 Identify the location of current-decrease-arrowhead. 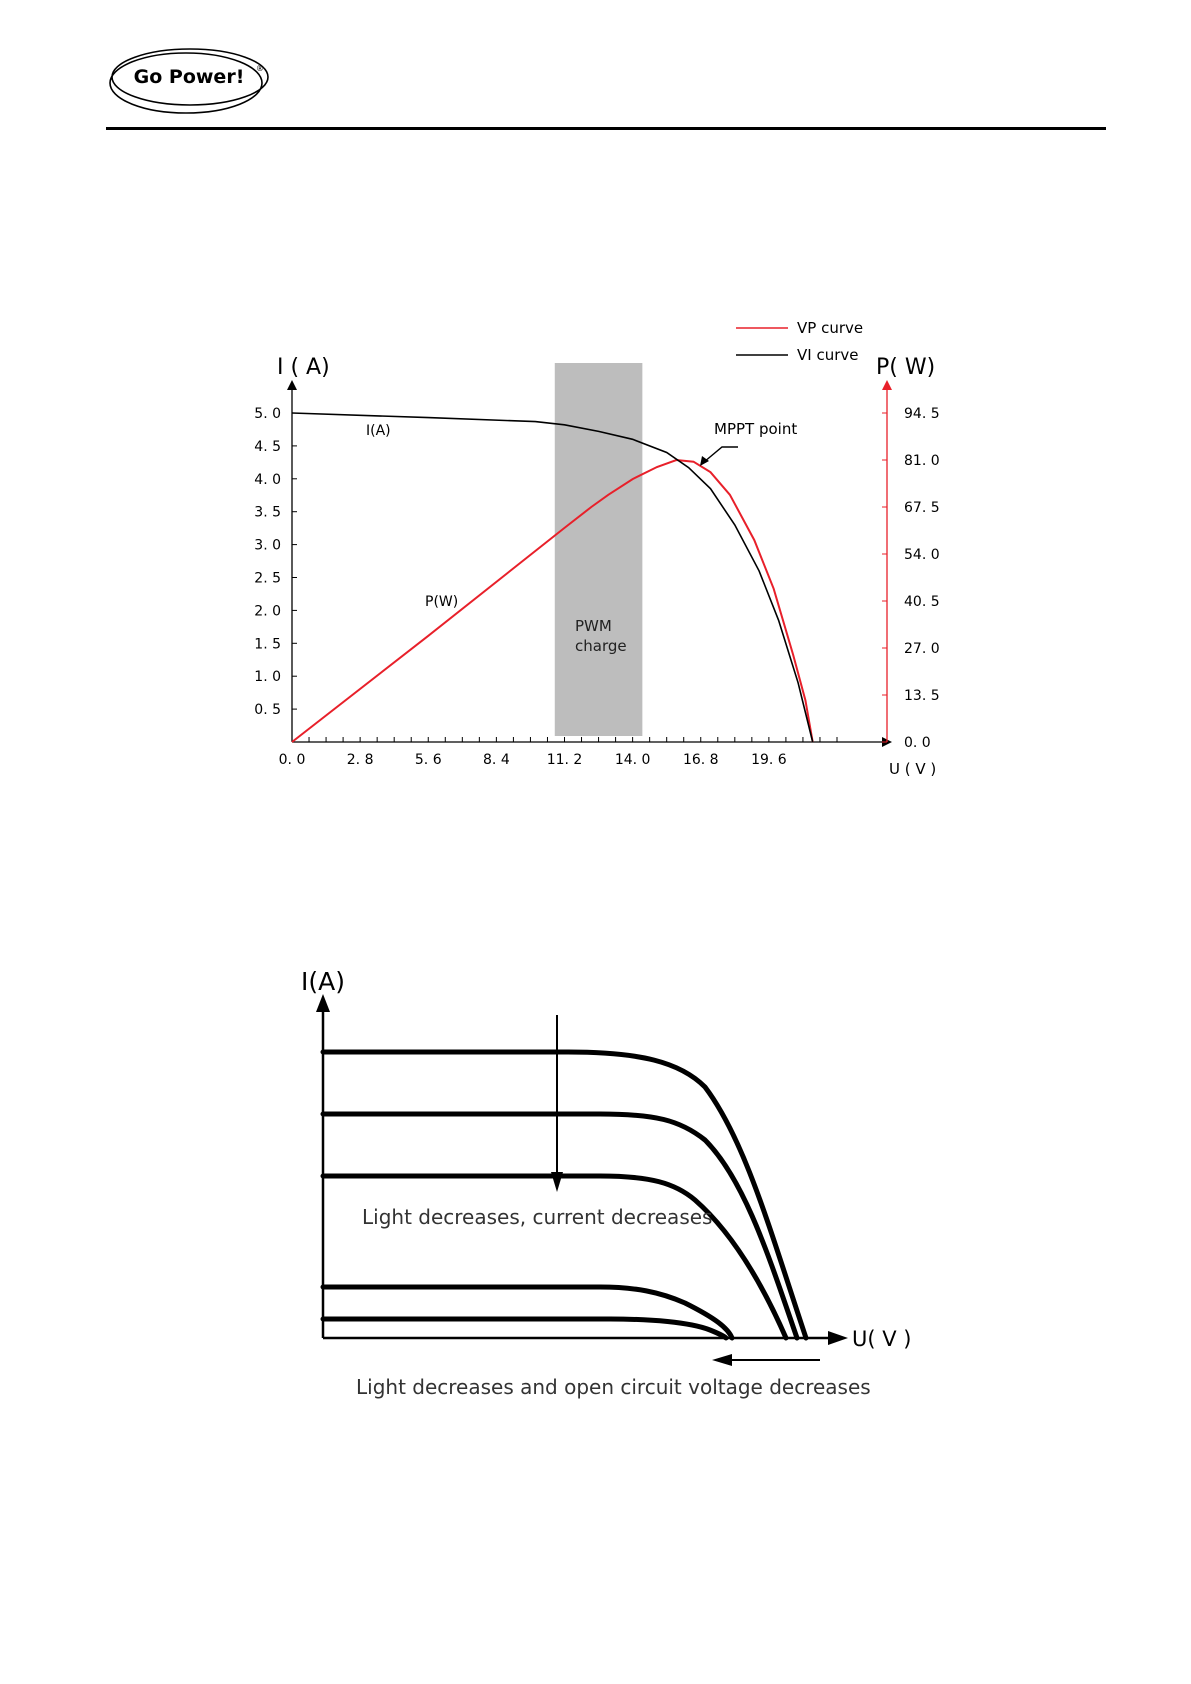
(557, 1182).